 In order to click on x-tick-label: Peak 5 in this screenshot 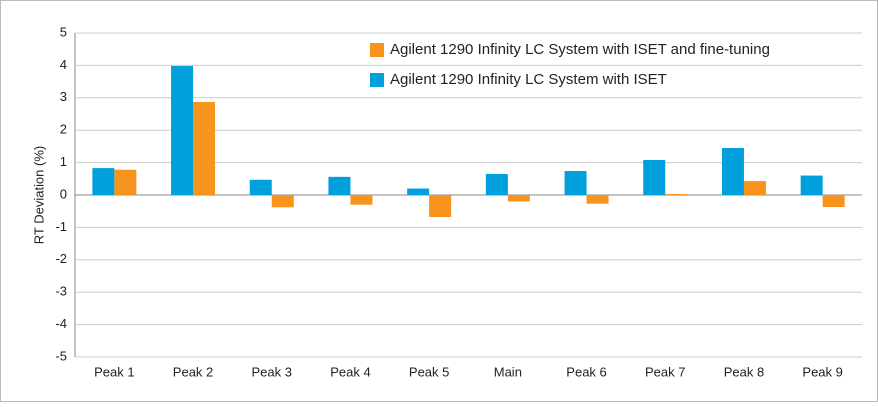, I will do `click(429, 371)`.